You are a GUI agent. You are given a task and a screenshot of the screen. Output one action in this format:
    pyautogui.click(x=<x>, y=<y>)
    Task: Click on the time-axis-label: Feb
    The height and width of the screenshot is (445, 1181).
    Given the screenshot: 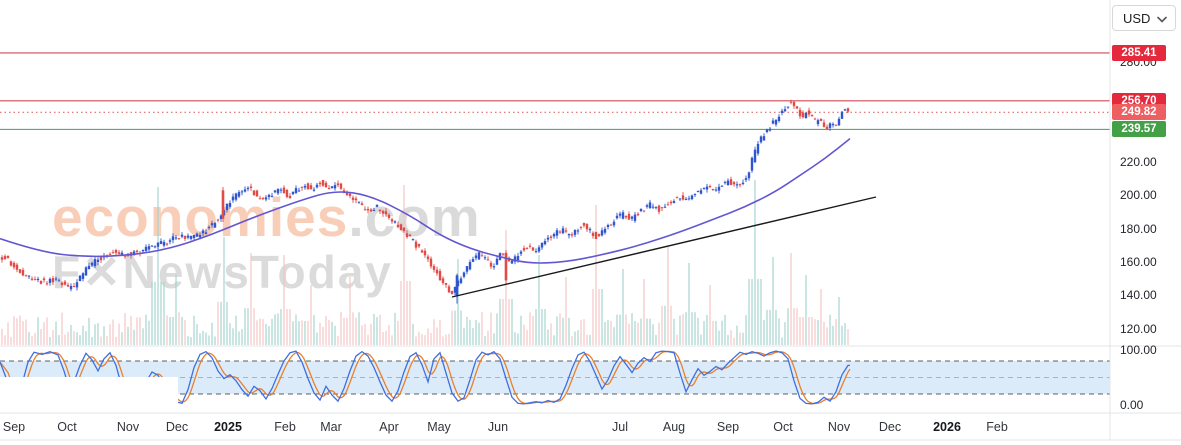 What is the action you would take?
    pyautogui.click(x=285, y=427)
    